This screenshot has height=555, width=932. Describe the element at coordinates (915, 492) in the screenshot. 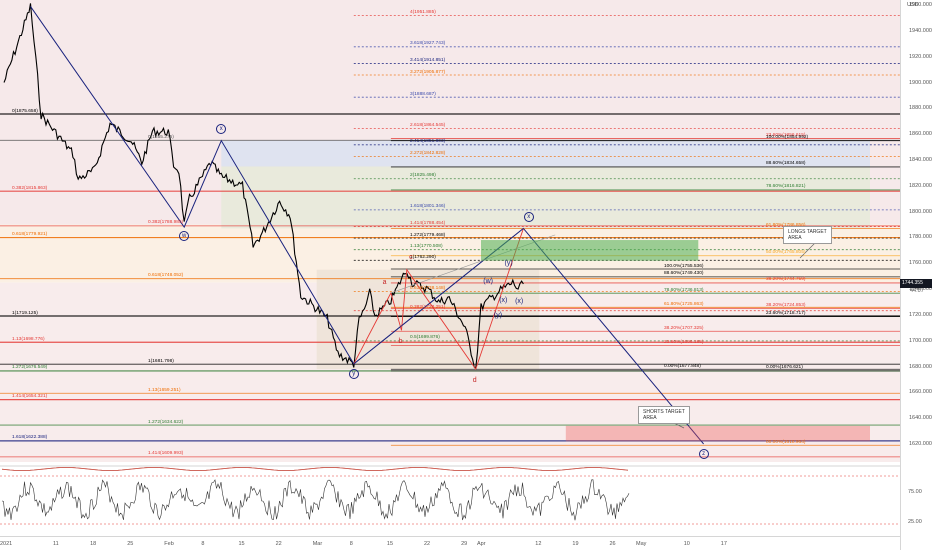

I see `oscillator-axis-label: 75.00` at that location.